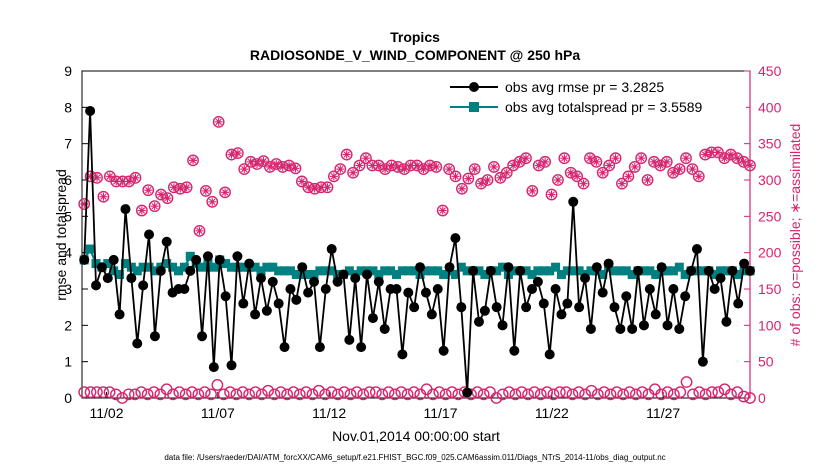 The image size is (830, 470). I want to click on left-tick-label: 9, so click(68, 71).